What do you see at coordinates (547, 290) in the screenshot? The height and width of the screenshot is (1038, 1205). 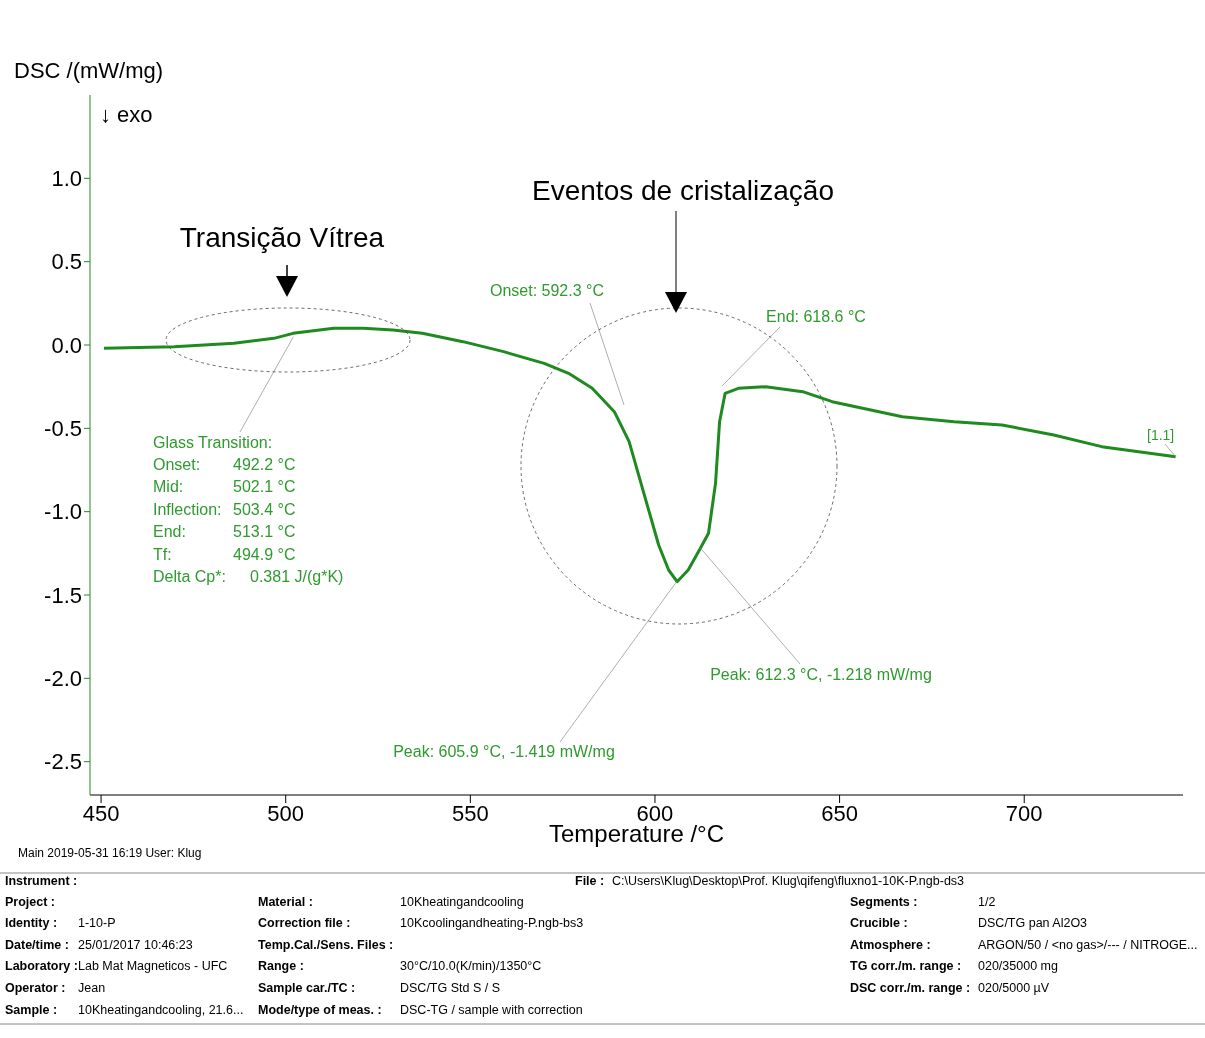 I see `annotation: Onset: 592.3 °C` at bounding box center [547, 290].